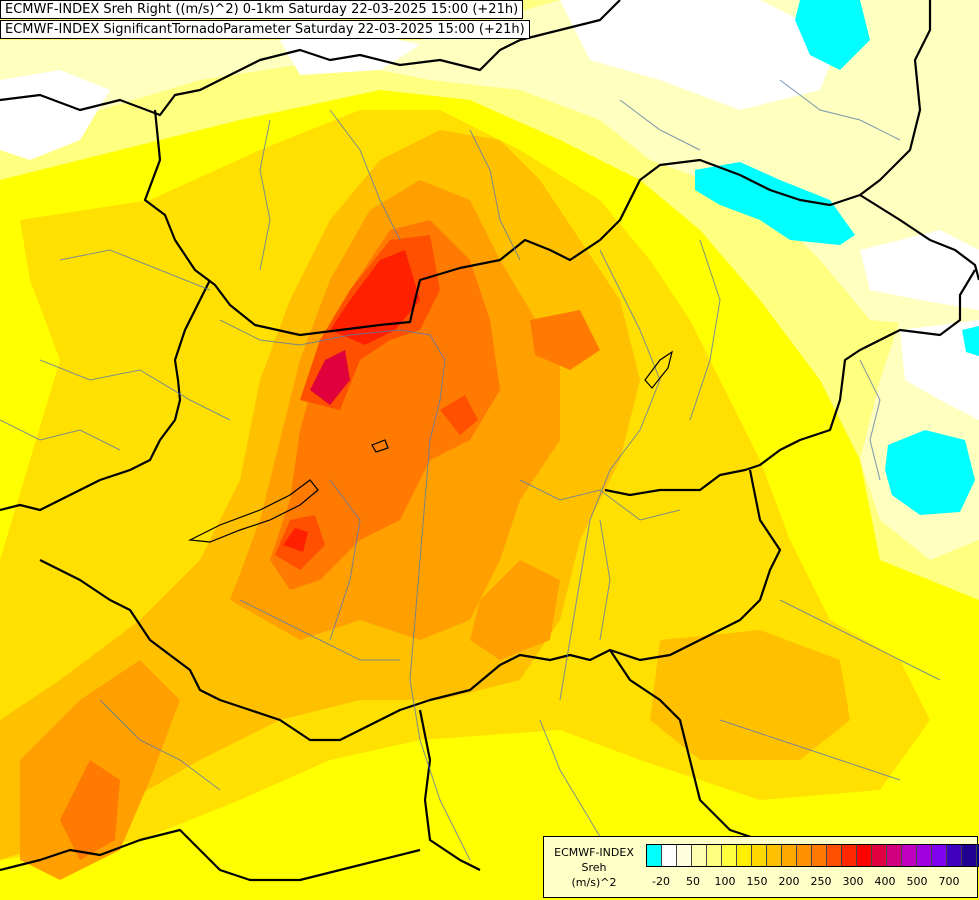 The height and width of the screenshot is (900, 979). What do you see at coordinates (515, 610) in the screenshot?
I see `orange-region-south` at bounding box center [515, 610].